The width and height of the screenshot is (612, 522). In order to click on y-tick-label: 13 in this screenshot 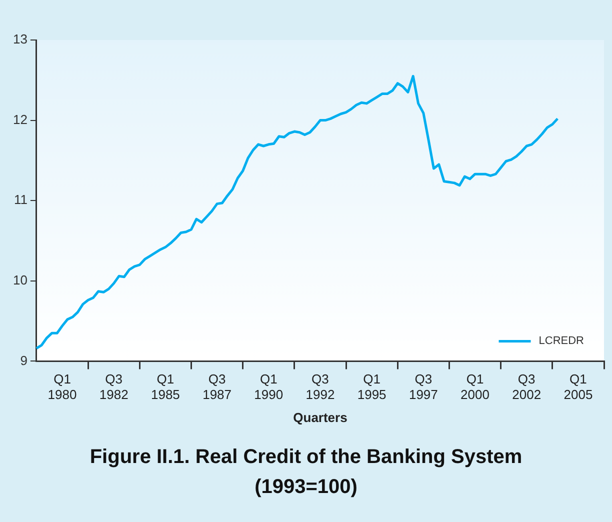, I will do `click(20, 39)`.